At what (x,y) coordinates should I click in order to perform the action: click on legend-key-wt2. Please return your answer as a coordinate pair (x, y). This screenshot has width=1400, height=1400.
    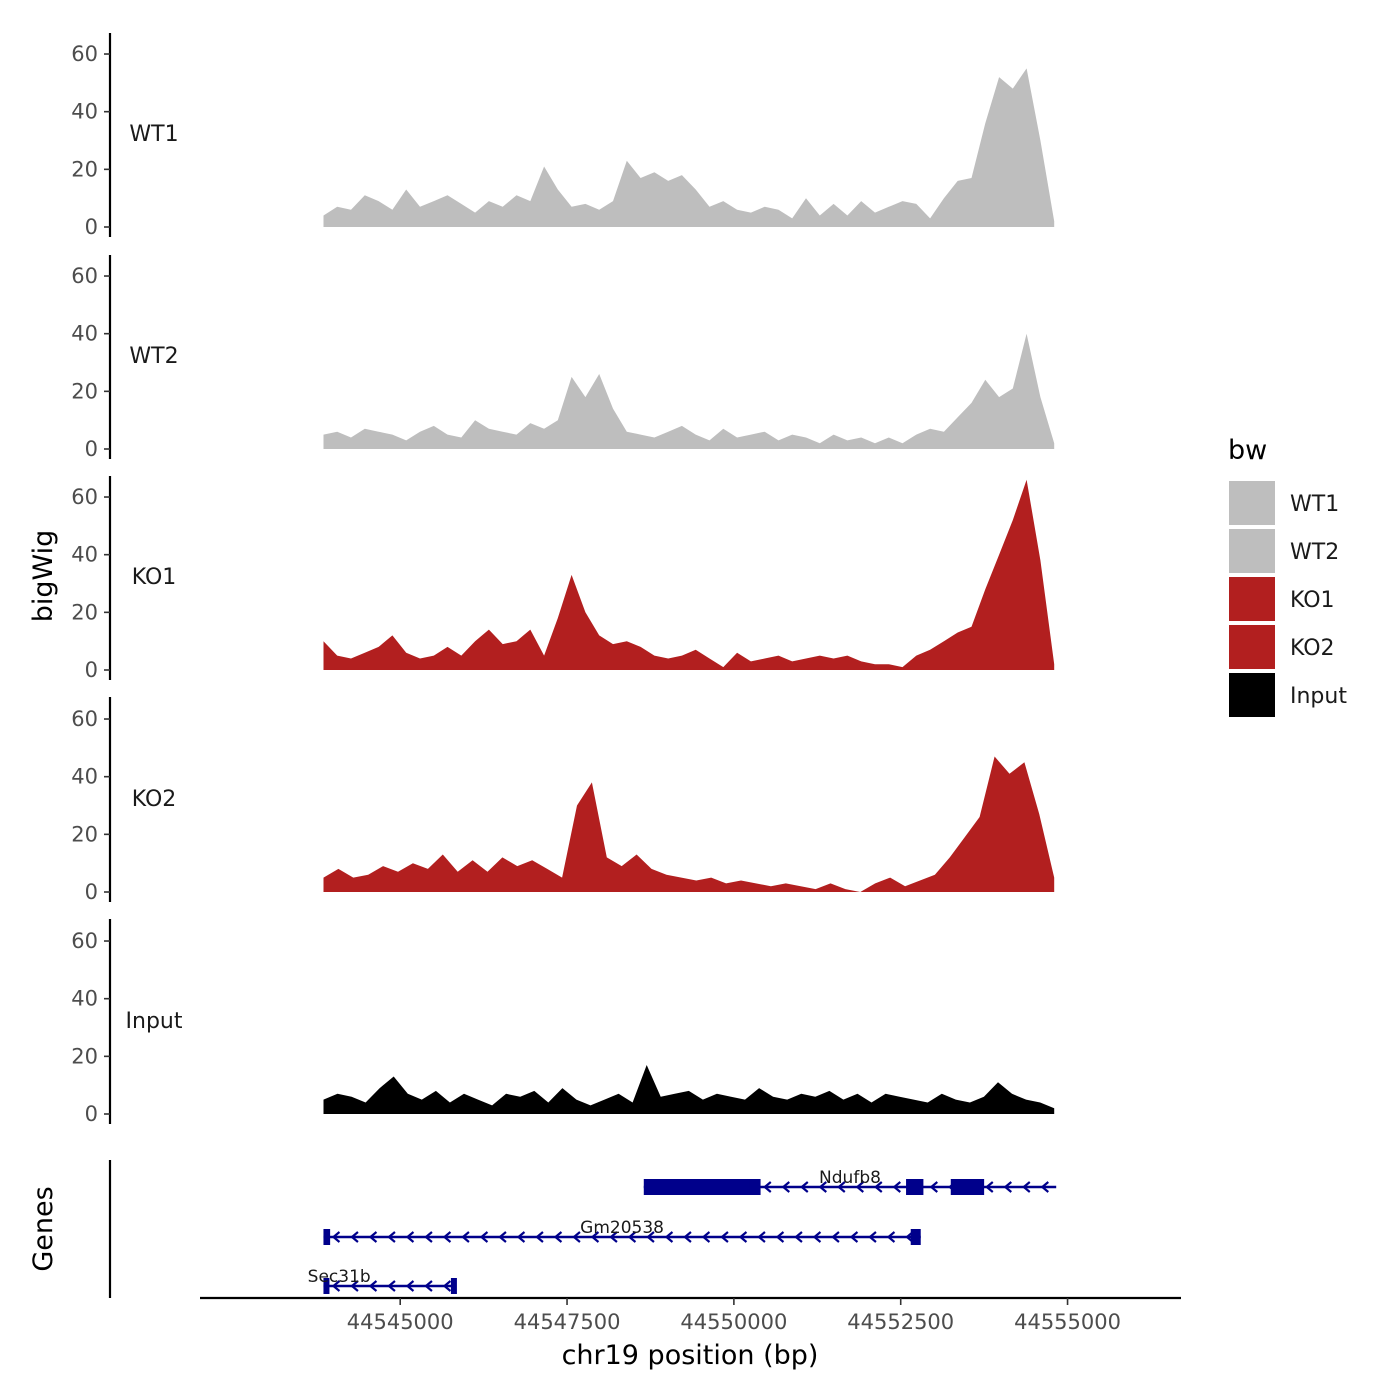
    Looking at the image, I should click on (1252, 551).